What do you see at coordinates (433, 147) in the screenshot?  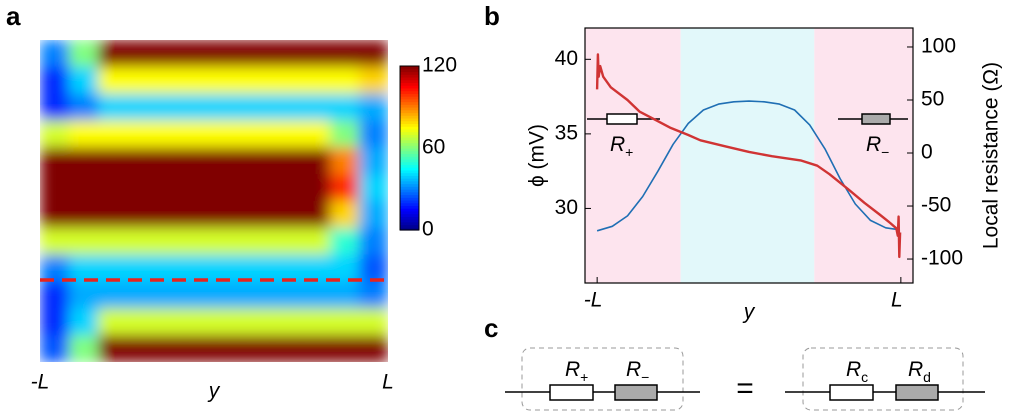 I see `colorbar-tick-label: 60` at bounding box center [433, 147].